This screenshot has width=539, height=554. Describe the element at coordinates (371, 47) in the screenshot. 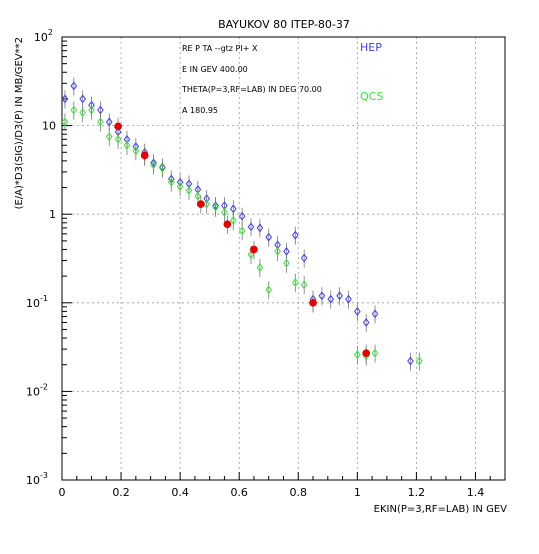

I see `legend-label-hep: HEP` at that location.